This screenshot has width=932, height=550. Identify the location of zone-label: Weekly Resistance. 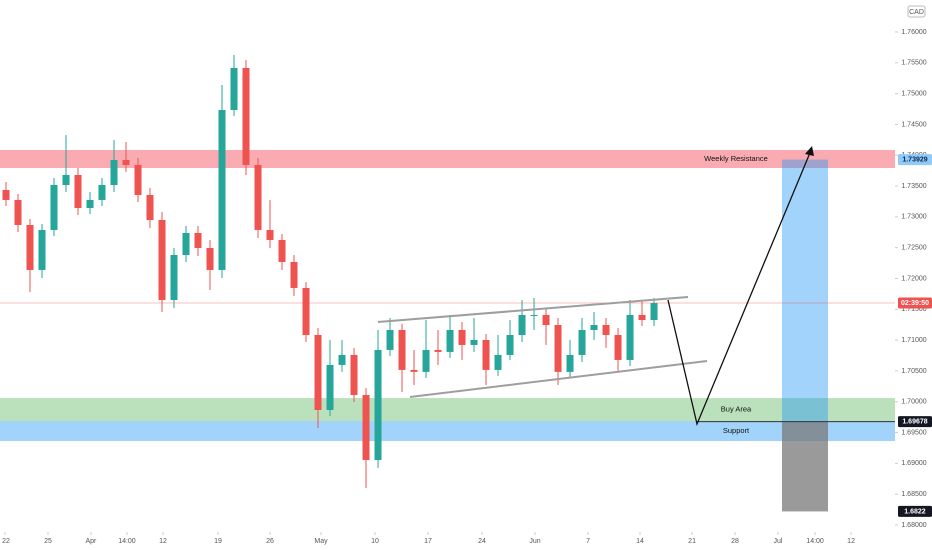
(736, 158).